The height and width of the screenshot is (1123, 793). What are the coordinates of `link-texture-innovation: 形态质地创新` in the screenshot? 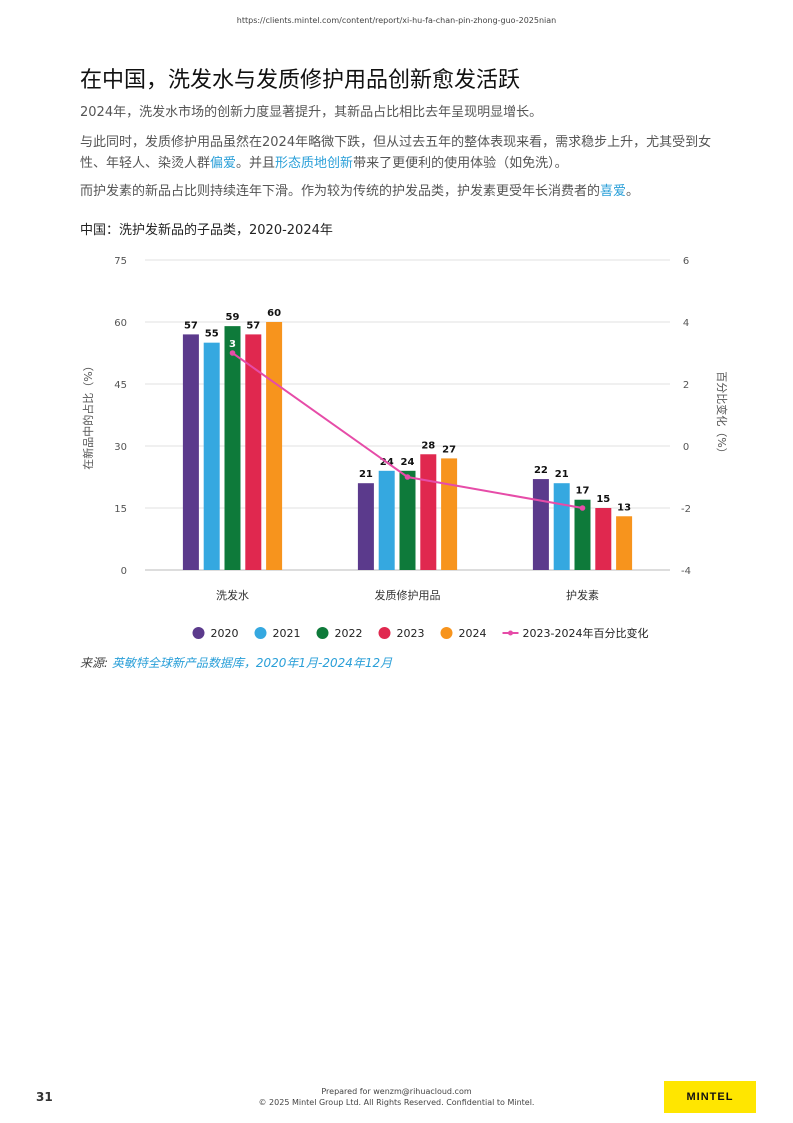 It's located at (314, 163).